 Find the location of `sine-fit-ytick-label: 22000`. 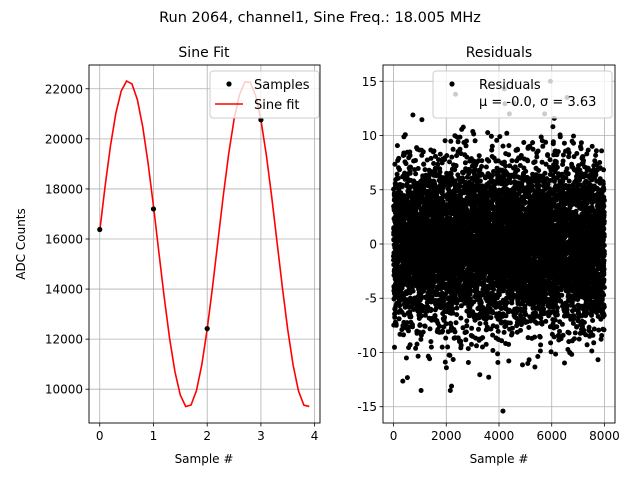

sine-fit-ytick-label: 22000 is located at coordinates (64, 89).